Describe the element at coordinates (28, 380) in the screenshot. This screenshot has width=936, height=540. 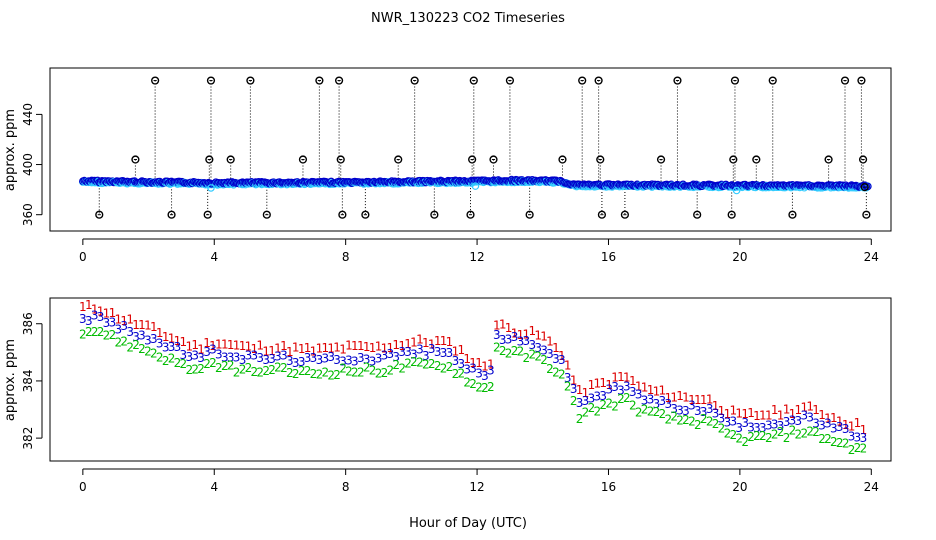
I see `bottom-y-tick-label: 384` at that location.